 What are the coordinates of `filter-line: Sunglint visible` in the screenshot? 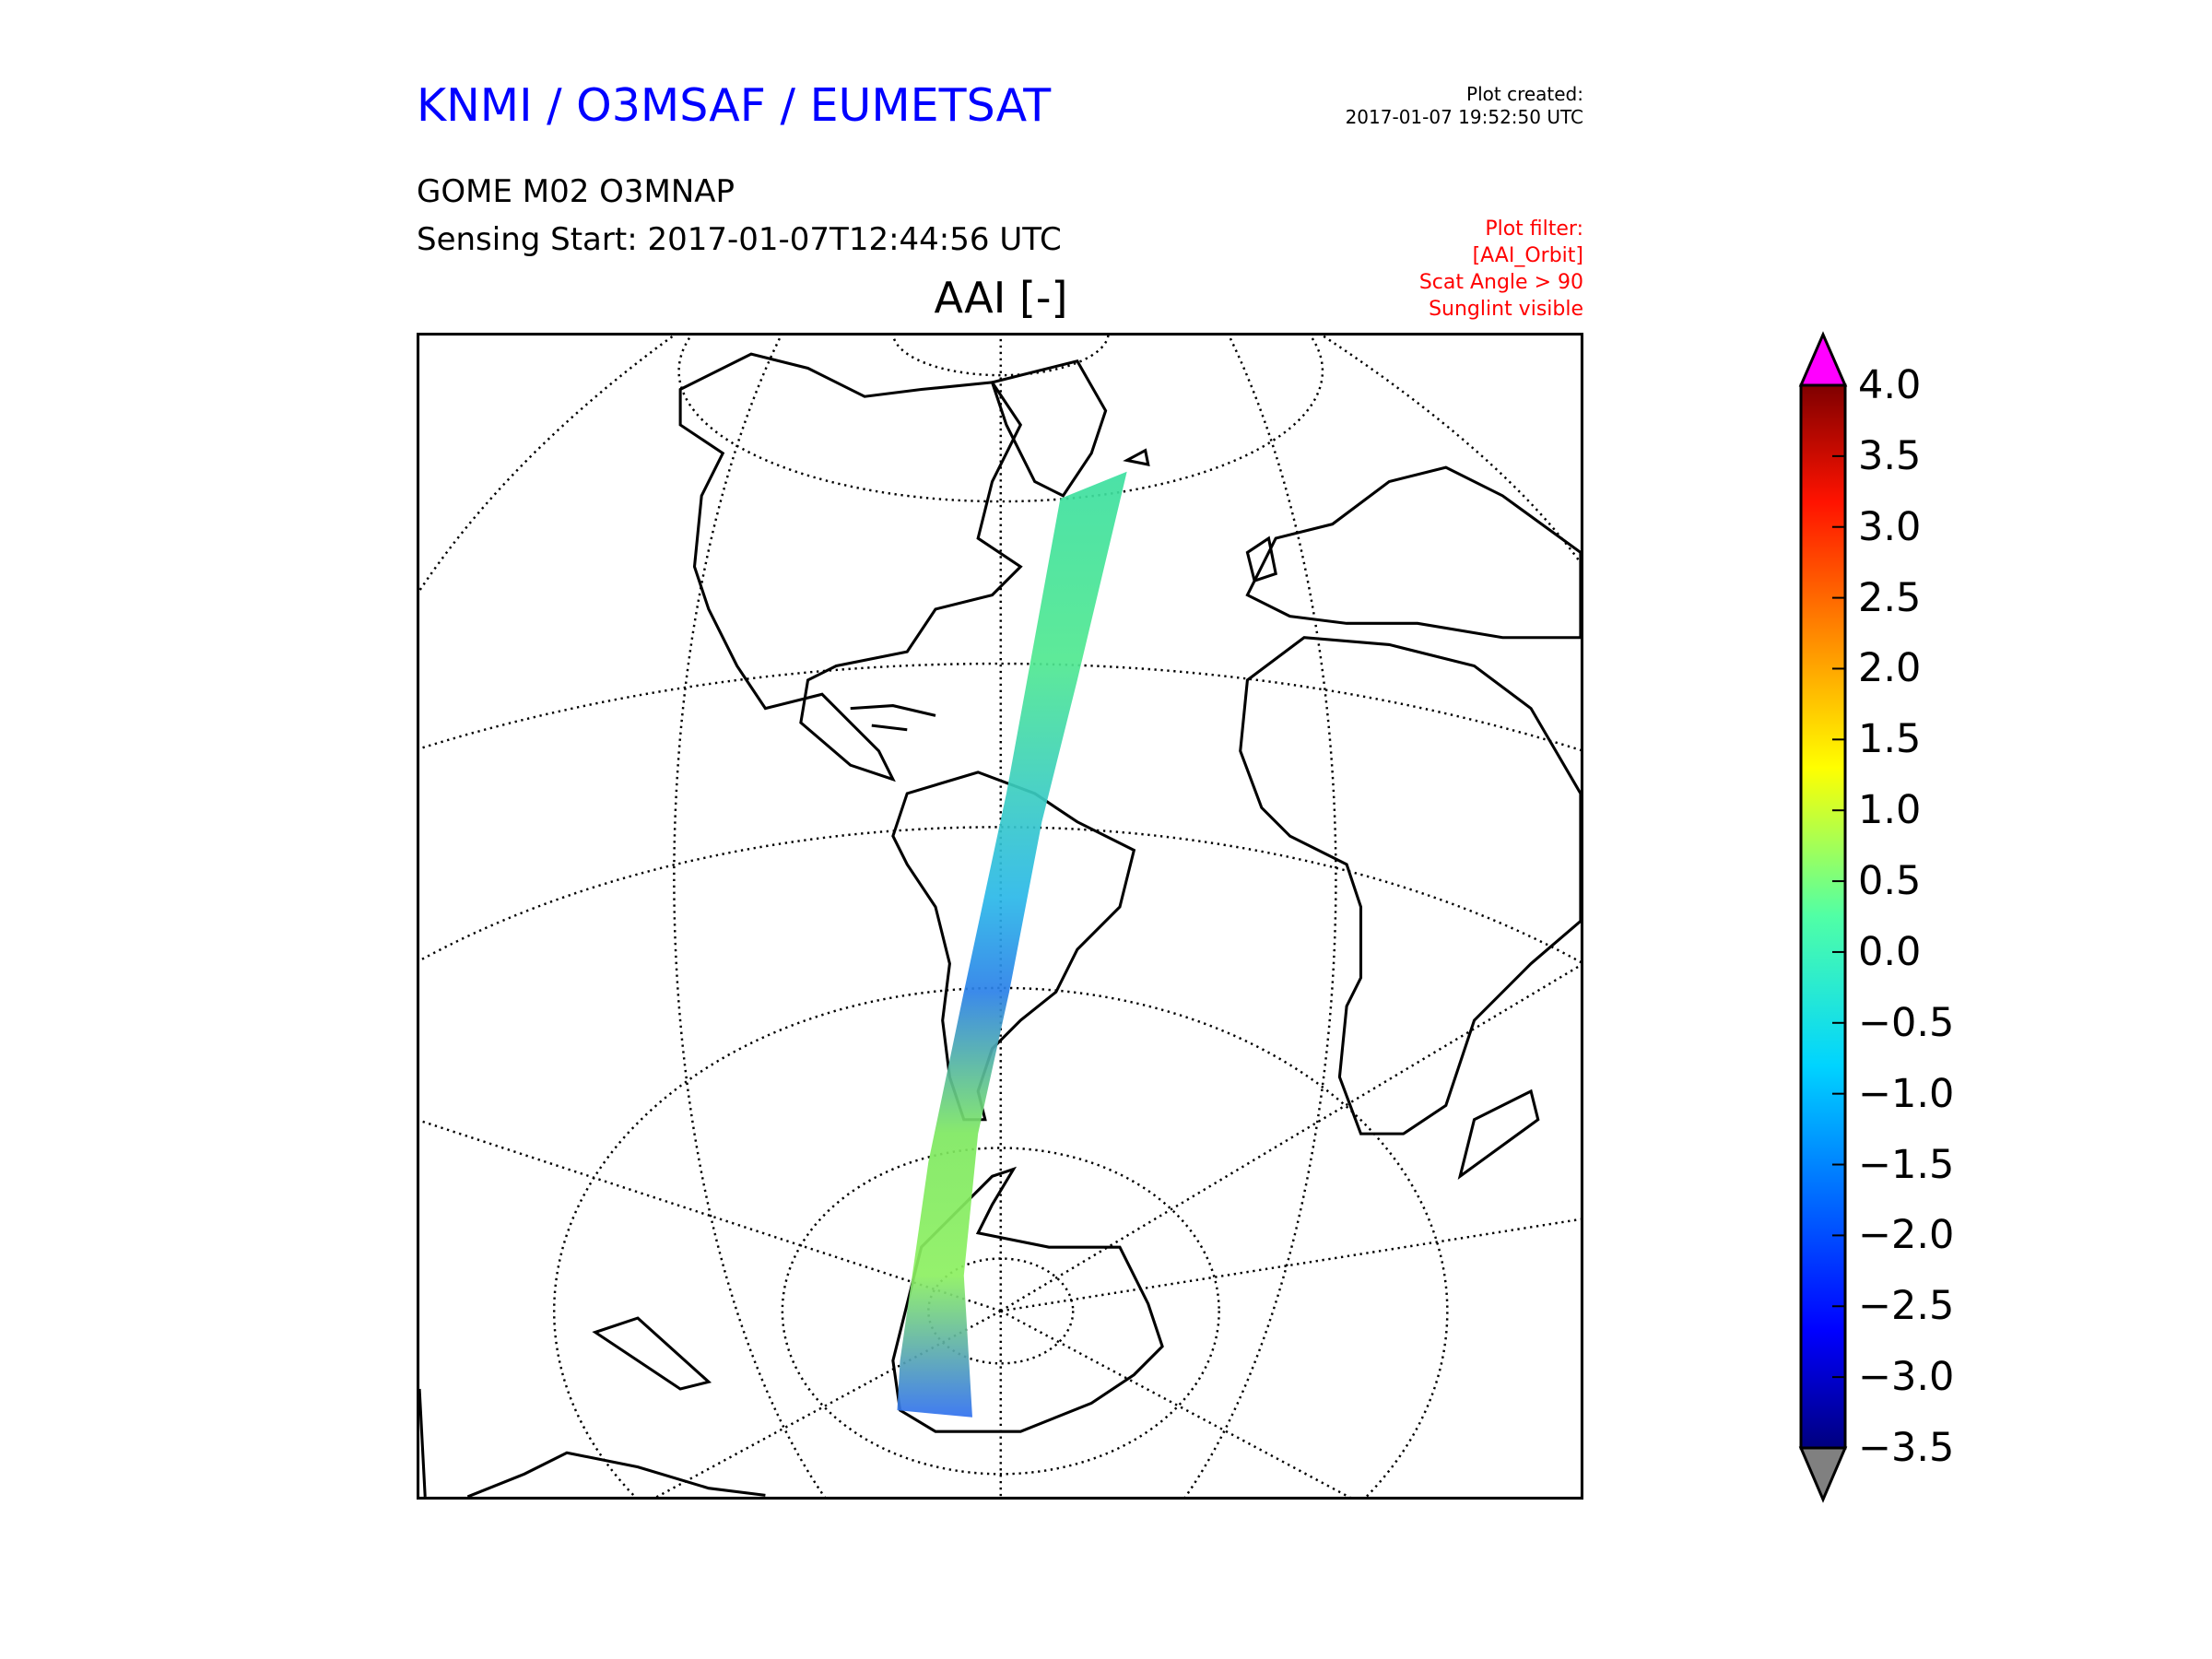 It's located at (1506, 309).